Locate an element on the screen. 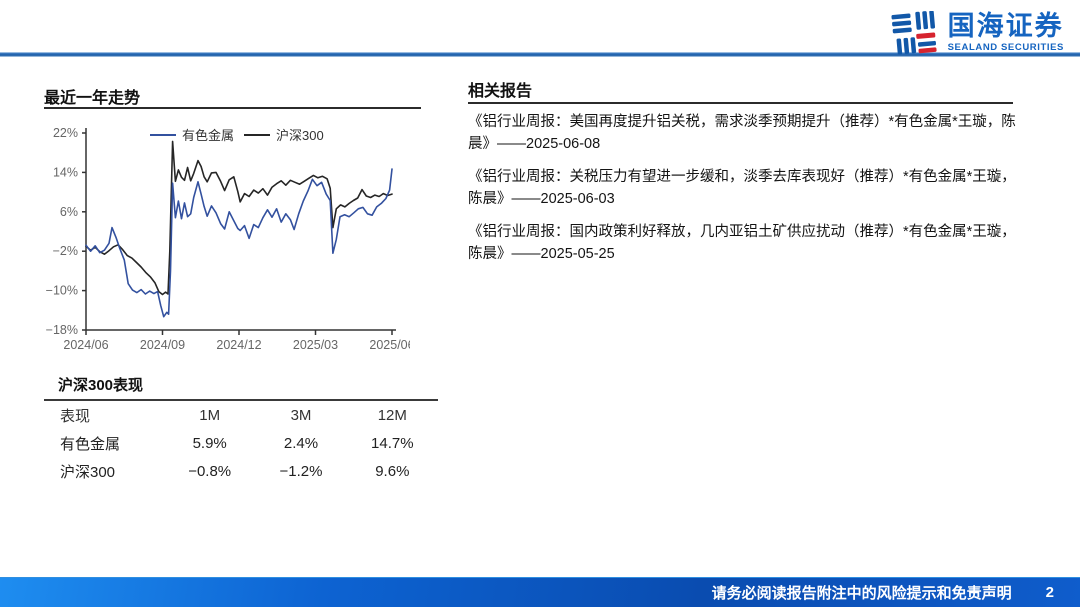 This screenshot has height=607, width=1080. svg-text: 22% is located at coordinates (65, 133).